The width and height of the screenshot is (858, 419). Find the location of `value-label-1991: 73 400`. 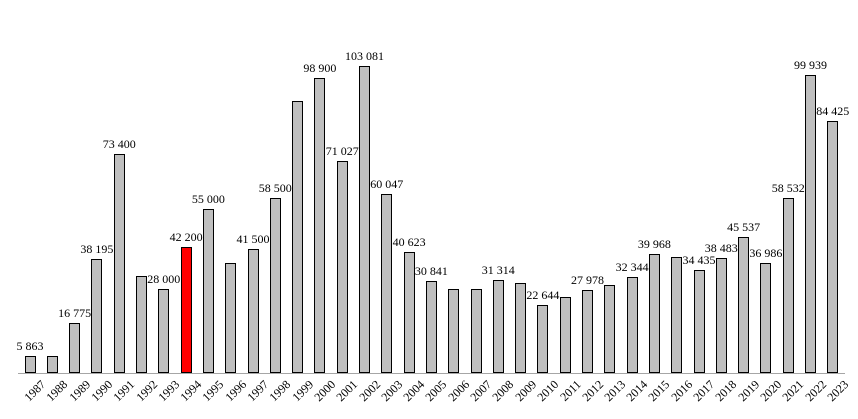

value-label-1991: 73 400 is located at coordinates (119, 144).